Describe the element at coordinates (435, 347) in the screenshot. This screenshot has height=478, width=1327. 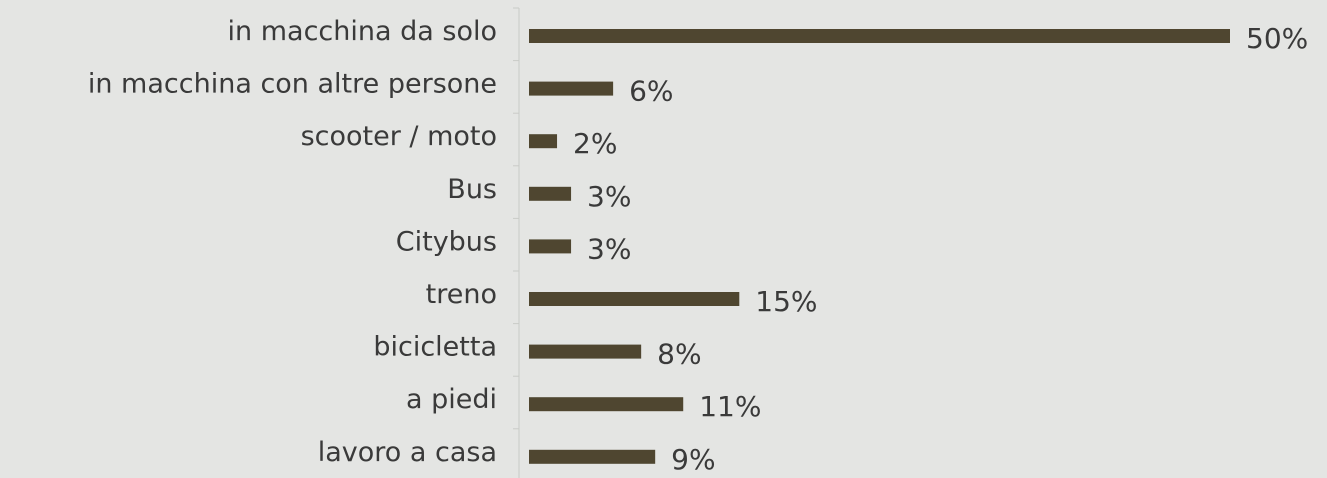
I see `category-label: bicicletta` at that location.